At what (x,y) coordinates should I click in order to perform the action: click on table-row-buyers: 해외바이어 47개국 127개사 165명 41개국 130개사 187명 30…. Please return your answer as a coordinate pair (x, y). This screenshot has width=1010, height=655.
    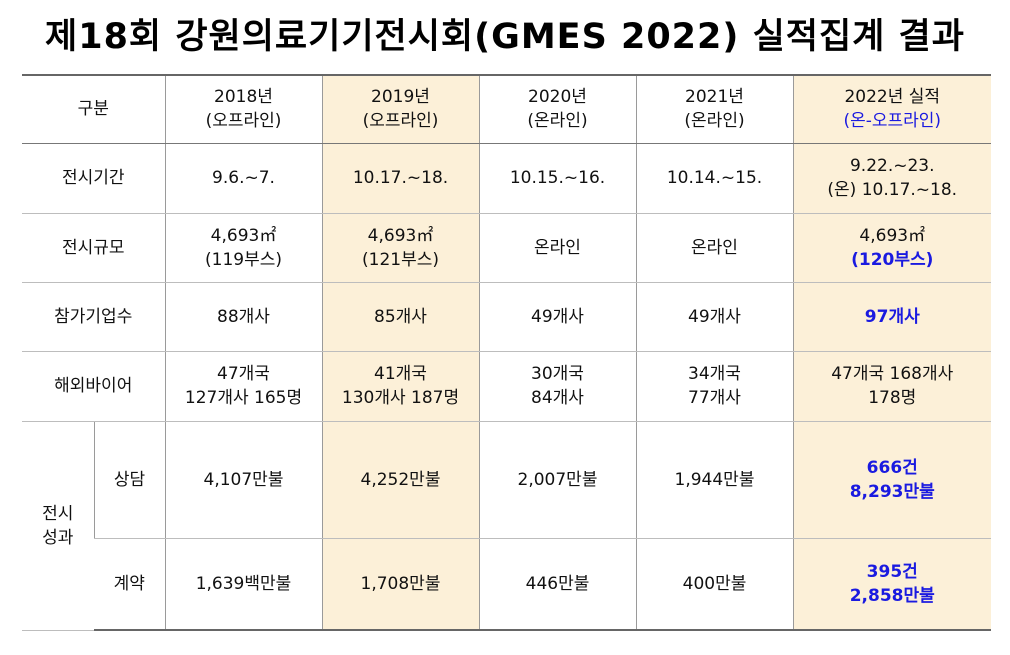
    Looking at the image, I should click on (506, 386).